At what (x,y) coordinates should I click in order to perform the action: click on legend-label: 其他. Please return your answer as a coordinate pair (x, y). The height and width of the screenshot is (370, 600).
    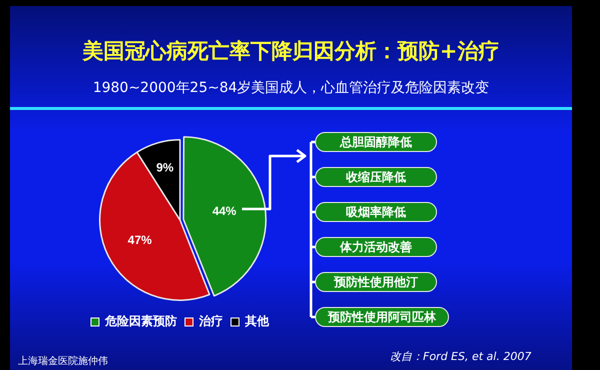
    Looking at the image, I should click on (257, 321).